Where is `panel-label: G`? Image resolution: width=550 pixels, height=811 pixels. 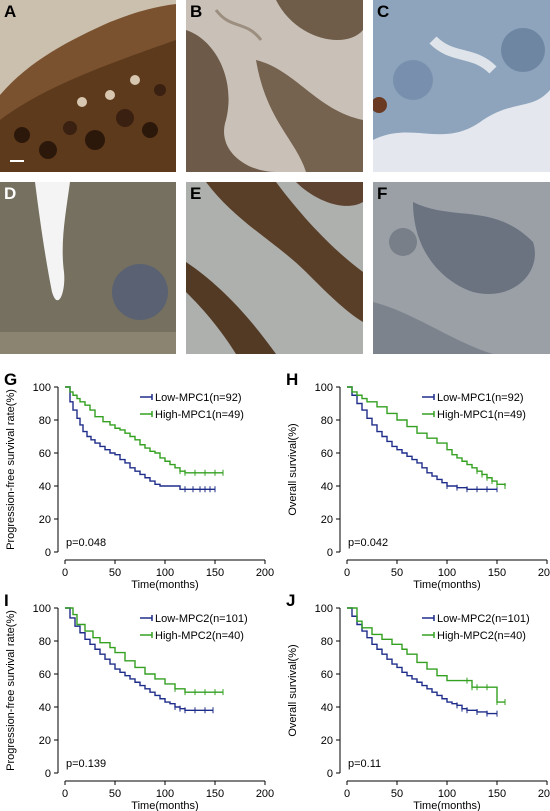 panel-label: G is located at coordinates (10, 379).